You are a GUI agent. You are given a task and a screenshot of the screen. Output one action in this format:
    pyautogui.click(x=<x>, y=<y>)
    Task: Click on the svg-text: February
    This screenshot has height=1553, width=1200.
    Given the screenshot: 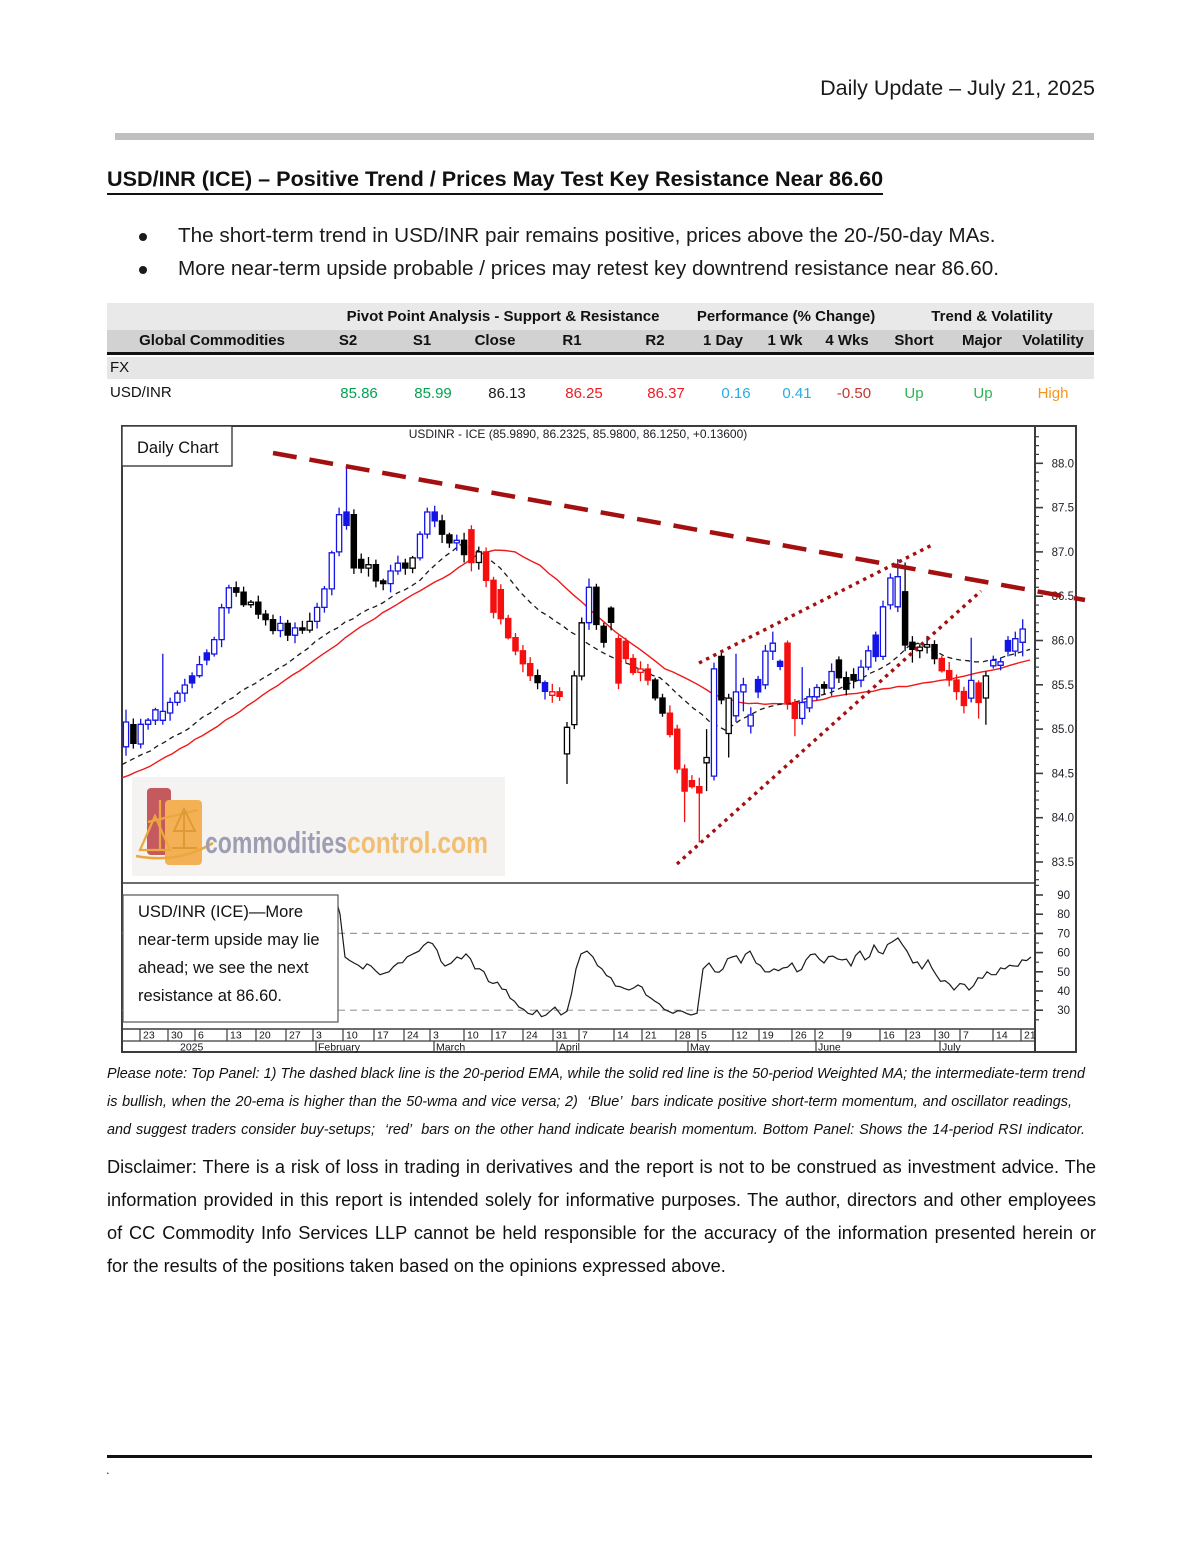 What is the action you would take?
    pyautogui.click(x=339, y=1048)
    